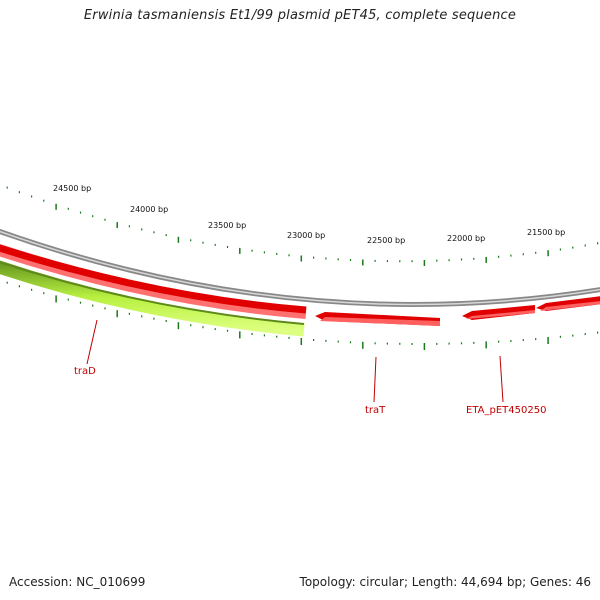 This screenshot has height=600, width=600. I want to click on scale-label-24500: 24500 bp, so click(72, 188).